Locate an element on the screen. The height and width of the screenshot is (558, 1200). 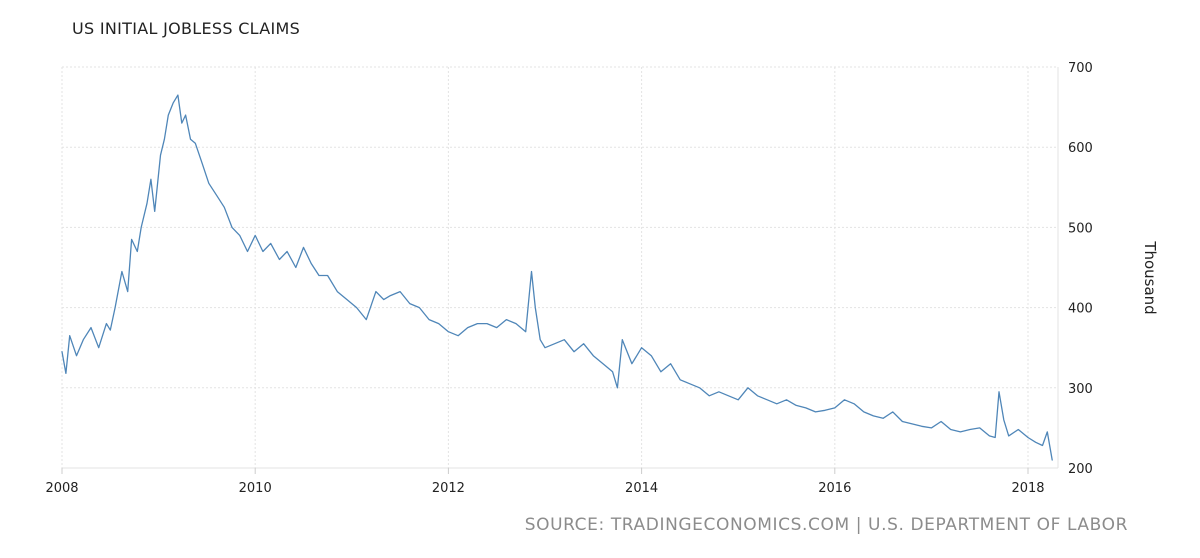
x-tick-label: 2010 is located at coordinates (255, 488).